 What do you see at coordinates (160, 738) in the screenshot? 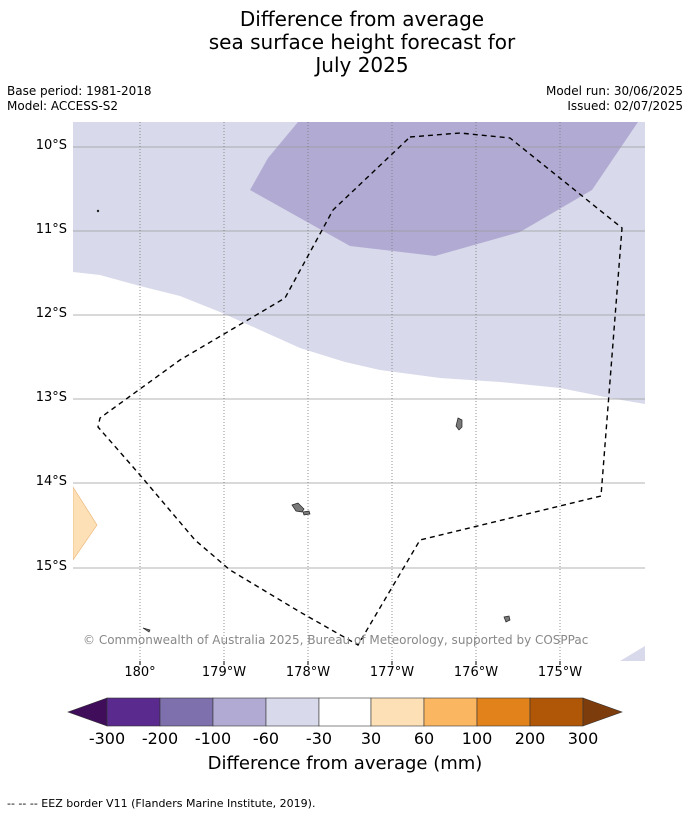
I see `colorbar-tick: -200` at bounding box center [160, 738].